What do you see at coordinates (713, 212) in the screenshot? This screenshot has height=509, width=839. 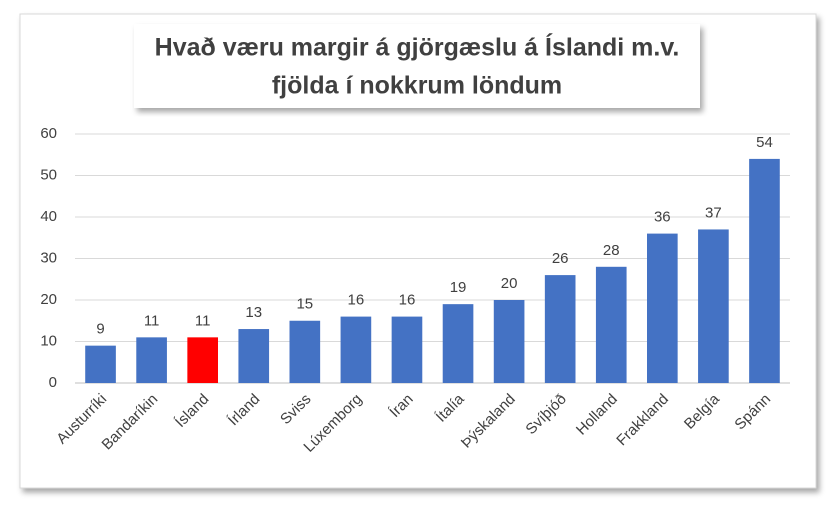 I see `data-label: 37` at bounding box center [713, 212].